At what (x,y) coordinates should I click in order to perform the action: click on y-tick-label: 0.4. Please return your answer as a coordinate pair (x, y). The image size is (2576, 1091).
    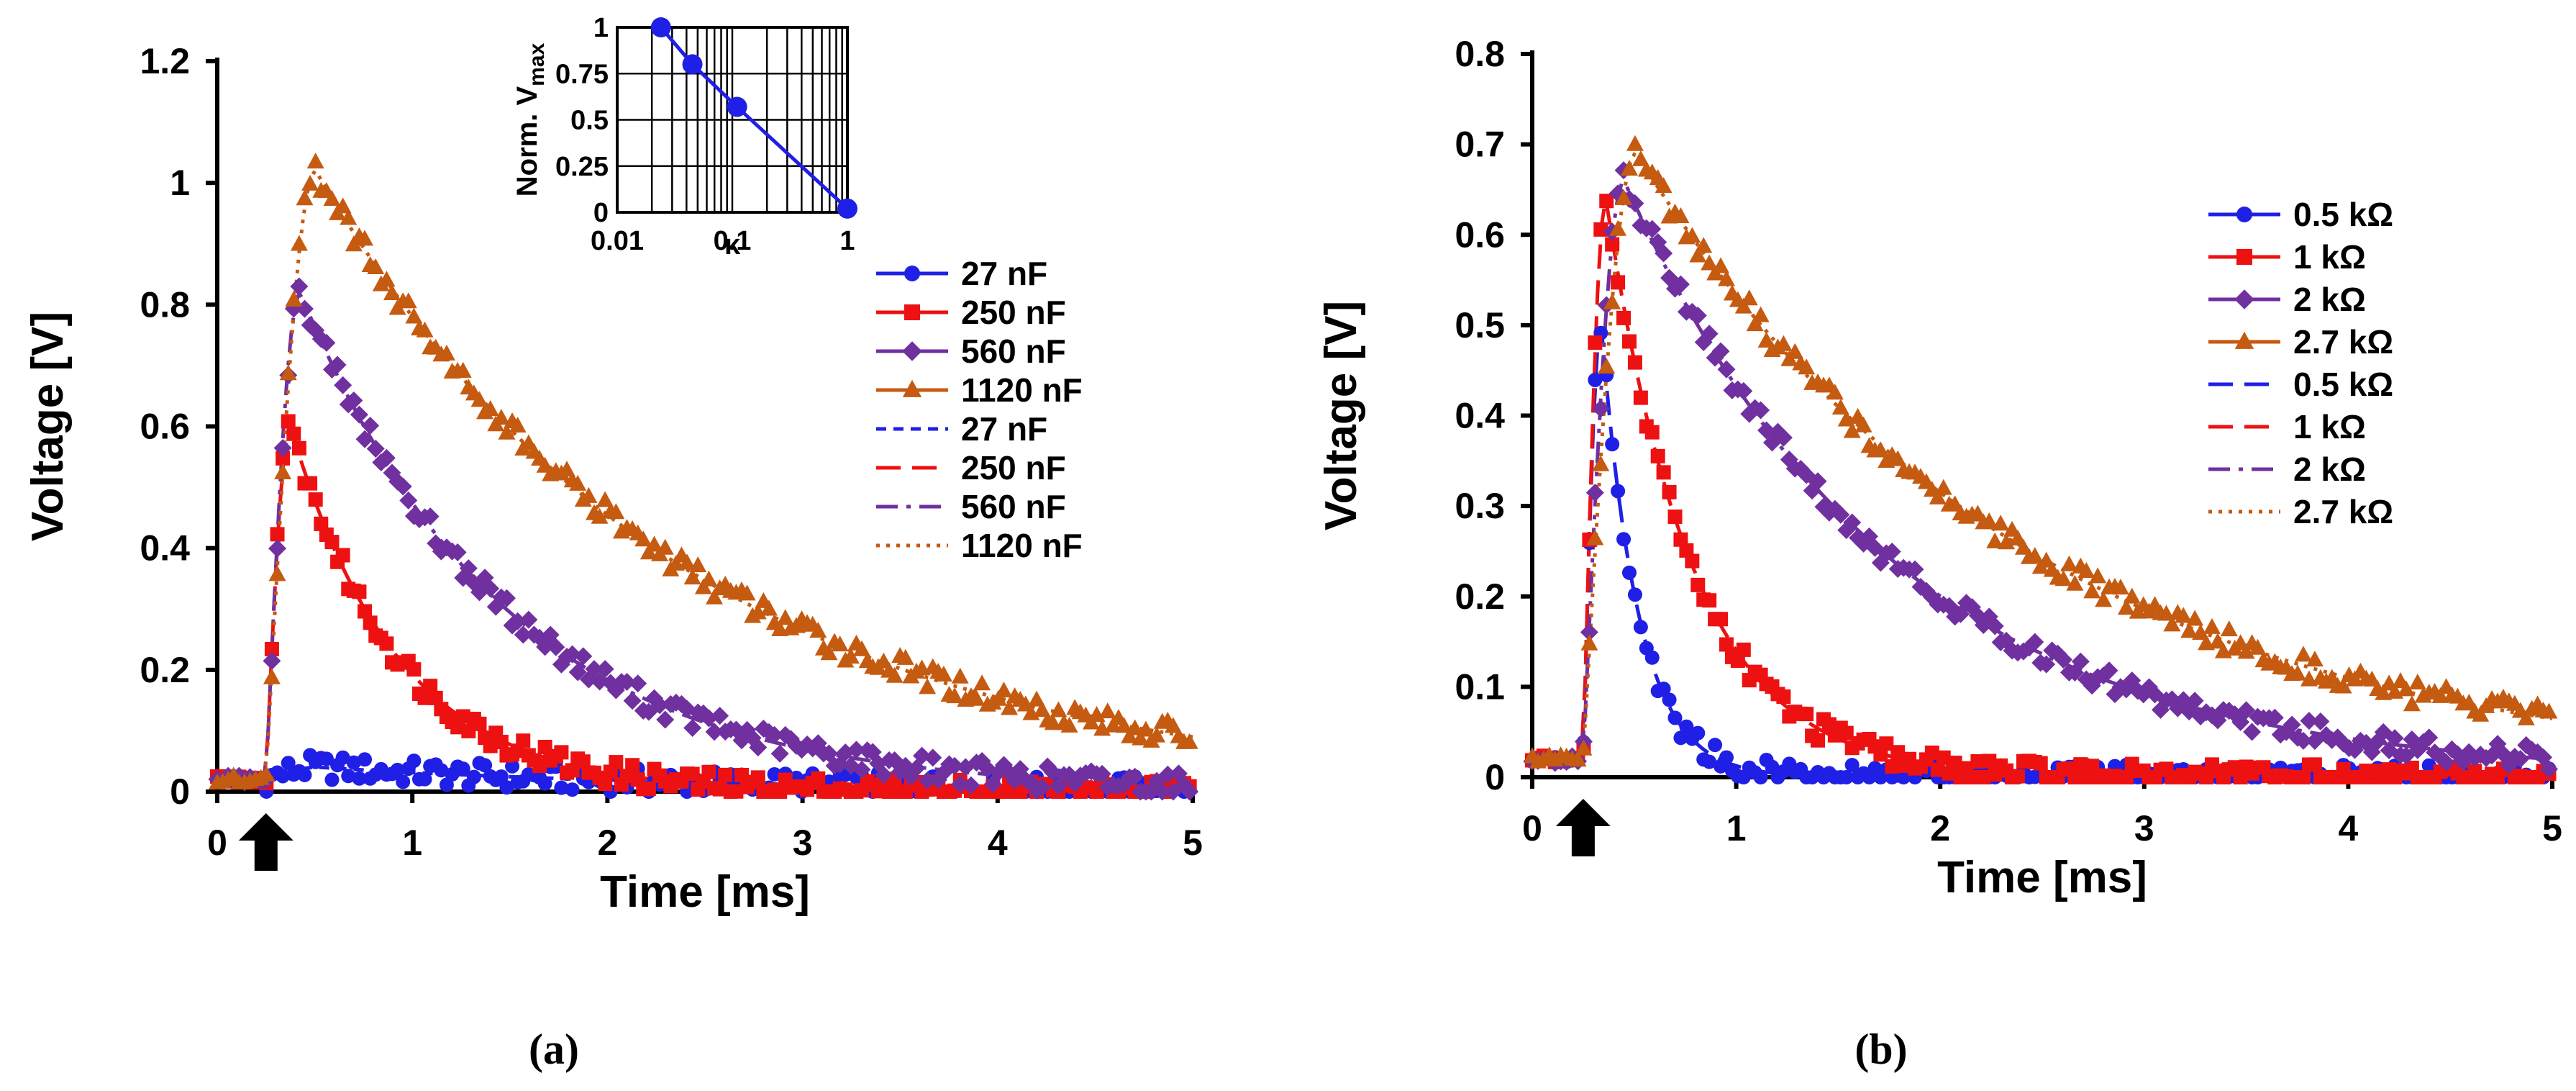
    Looking at the image, I should click on (165, 548).